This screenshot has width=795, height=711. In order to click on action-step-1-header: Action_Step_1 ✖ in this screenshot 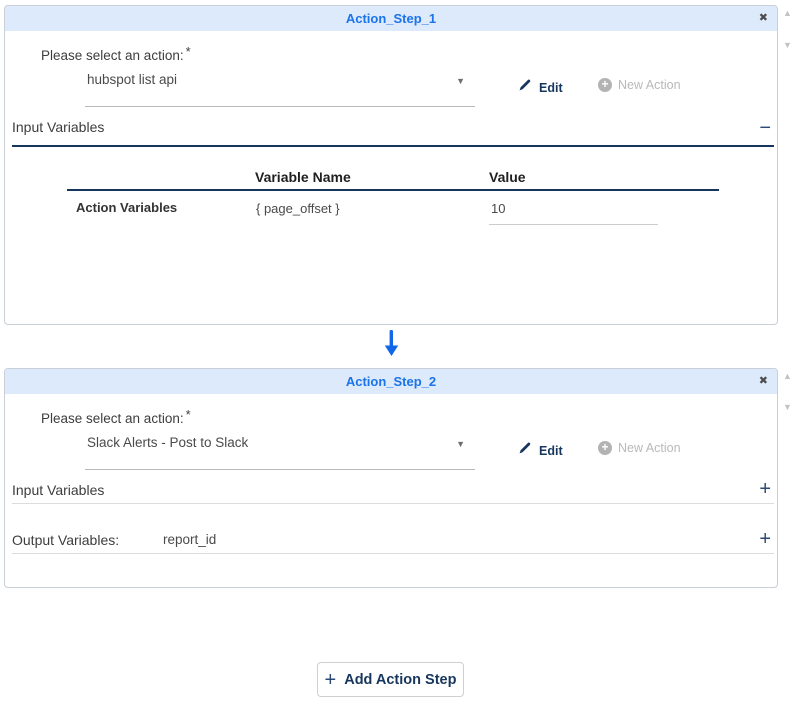, I will do `click(391, 18)`.